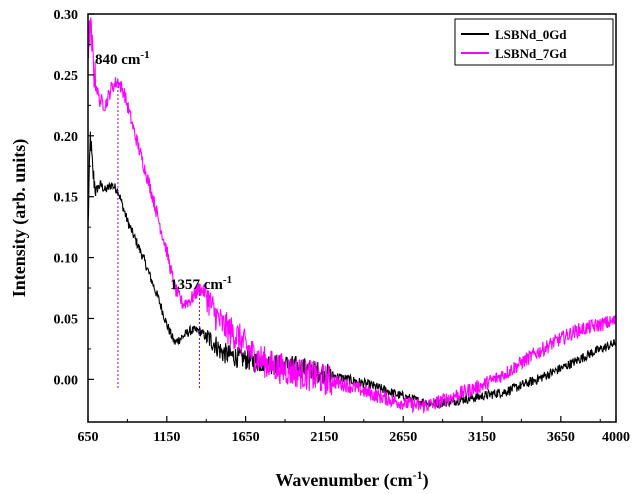  I want to click on x-axis-title-sup: -1, so click(418, 475).